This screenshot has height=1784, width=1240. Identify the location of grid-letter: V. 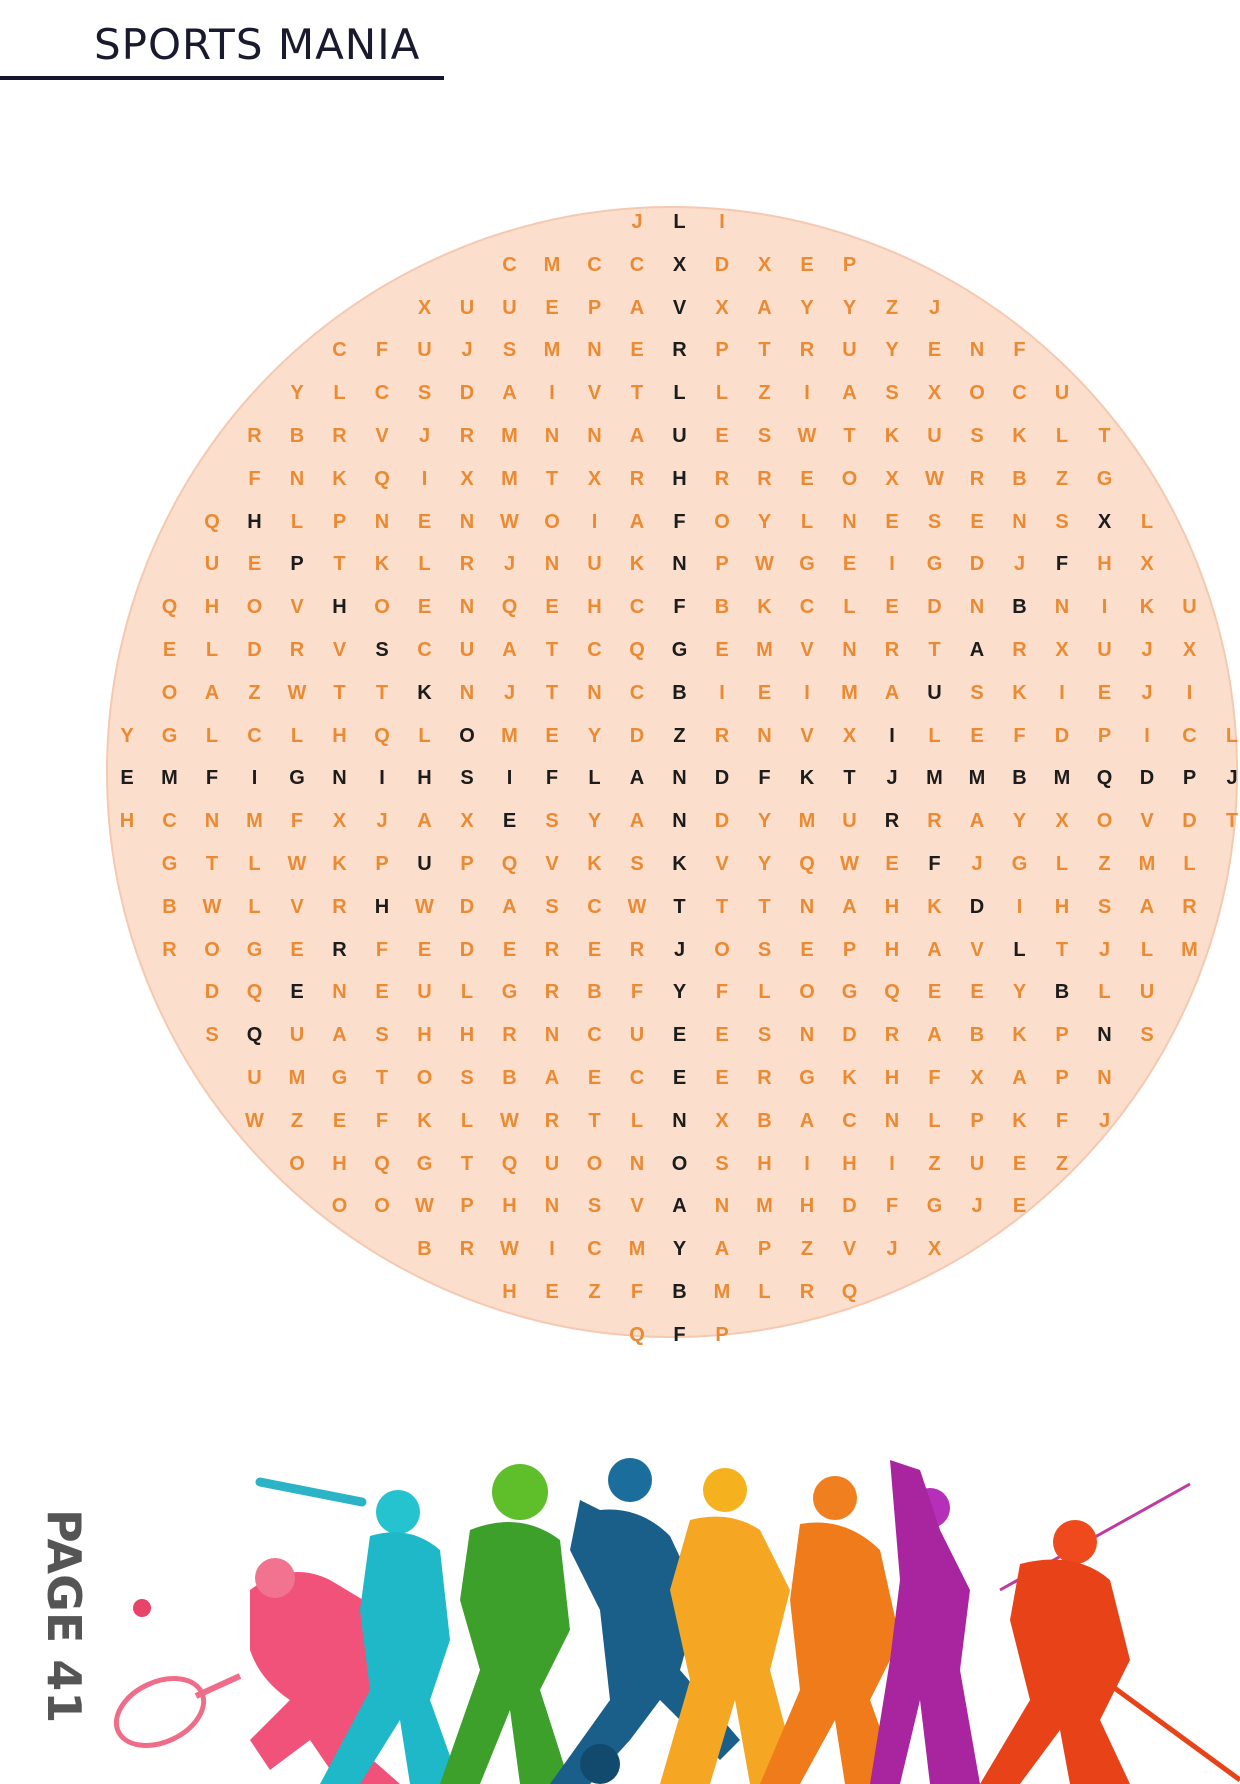
(977, 949).